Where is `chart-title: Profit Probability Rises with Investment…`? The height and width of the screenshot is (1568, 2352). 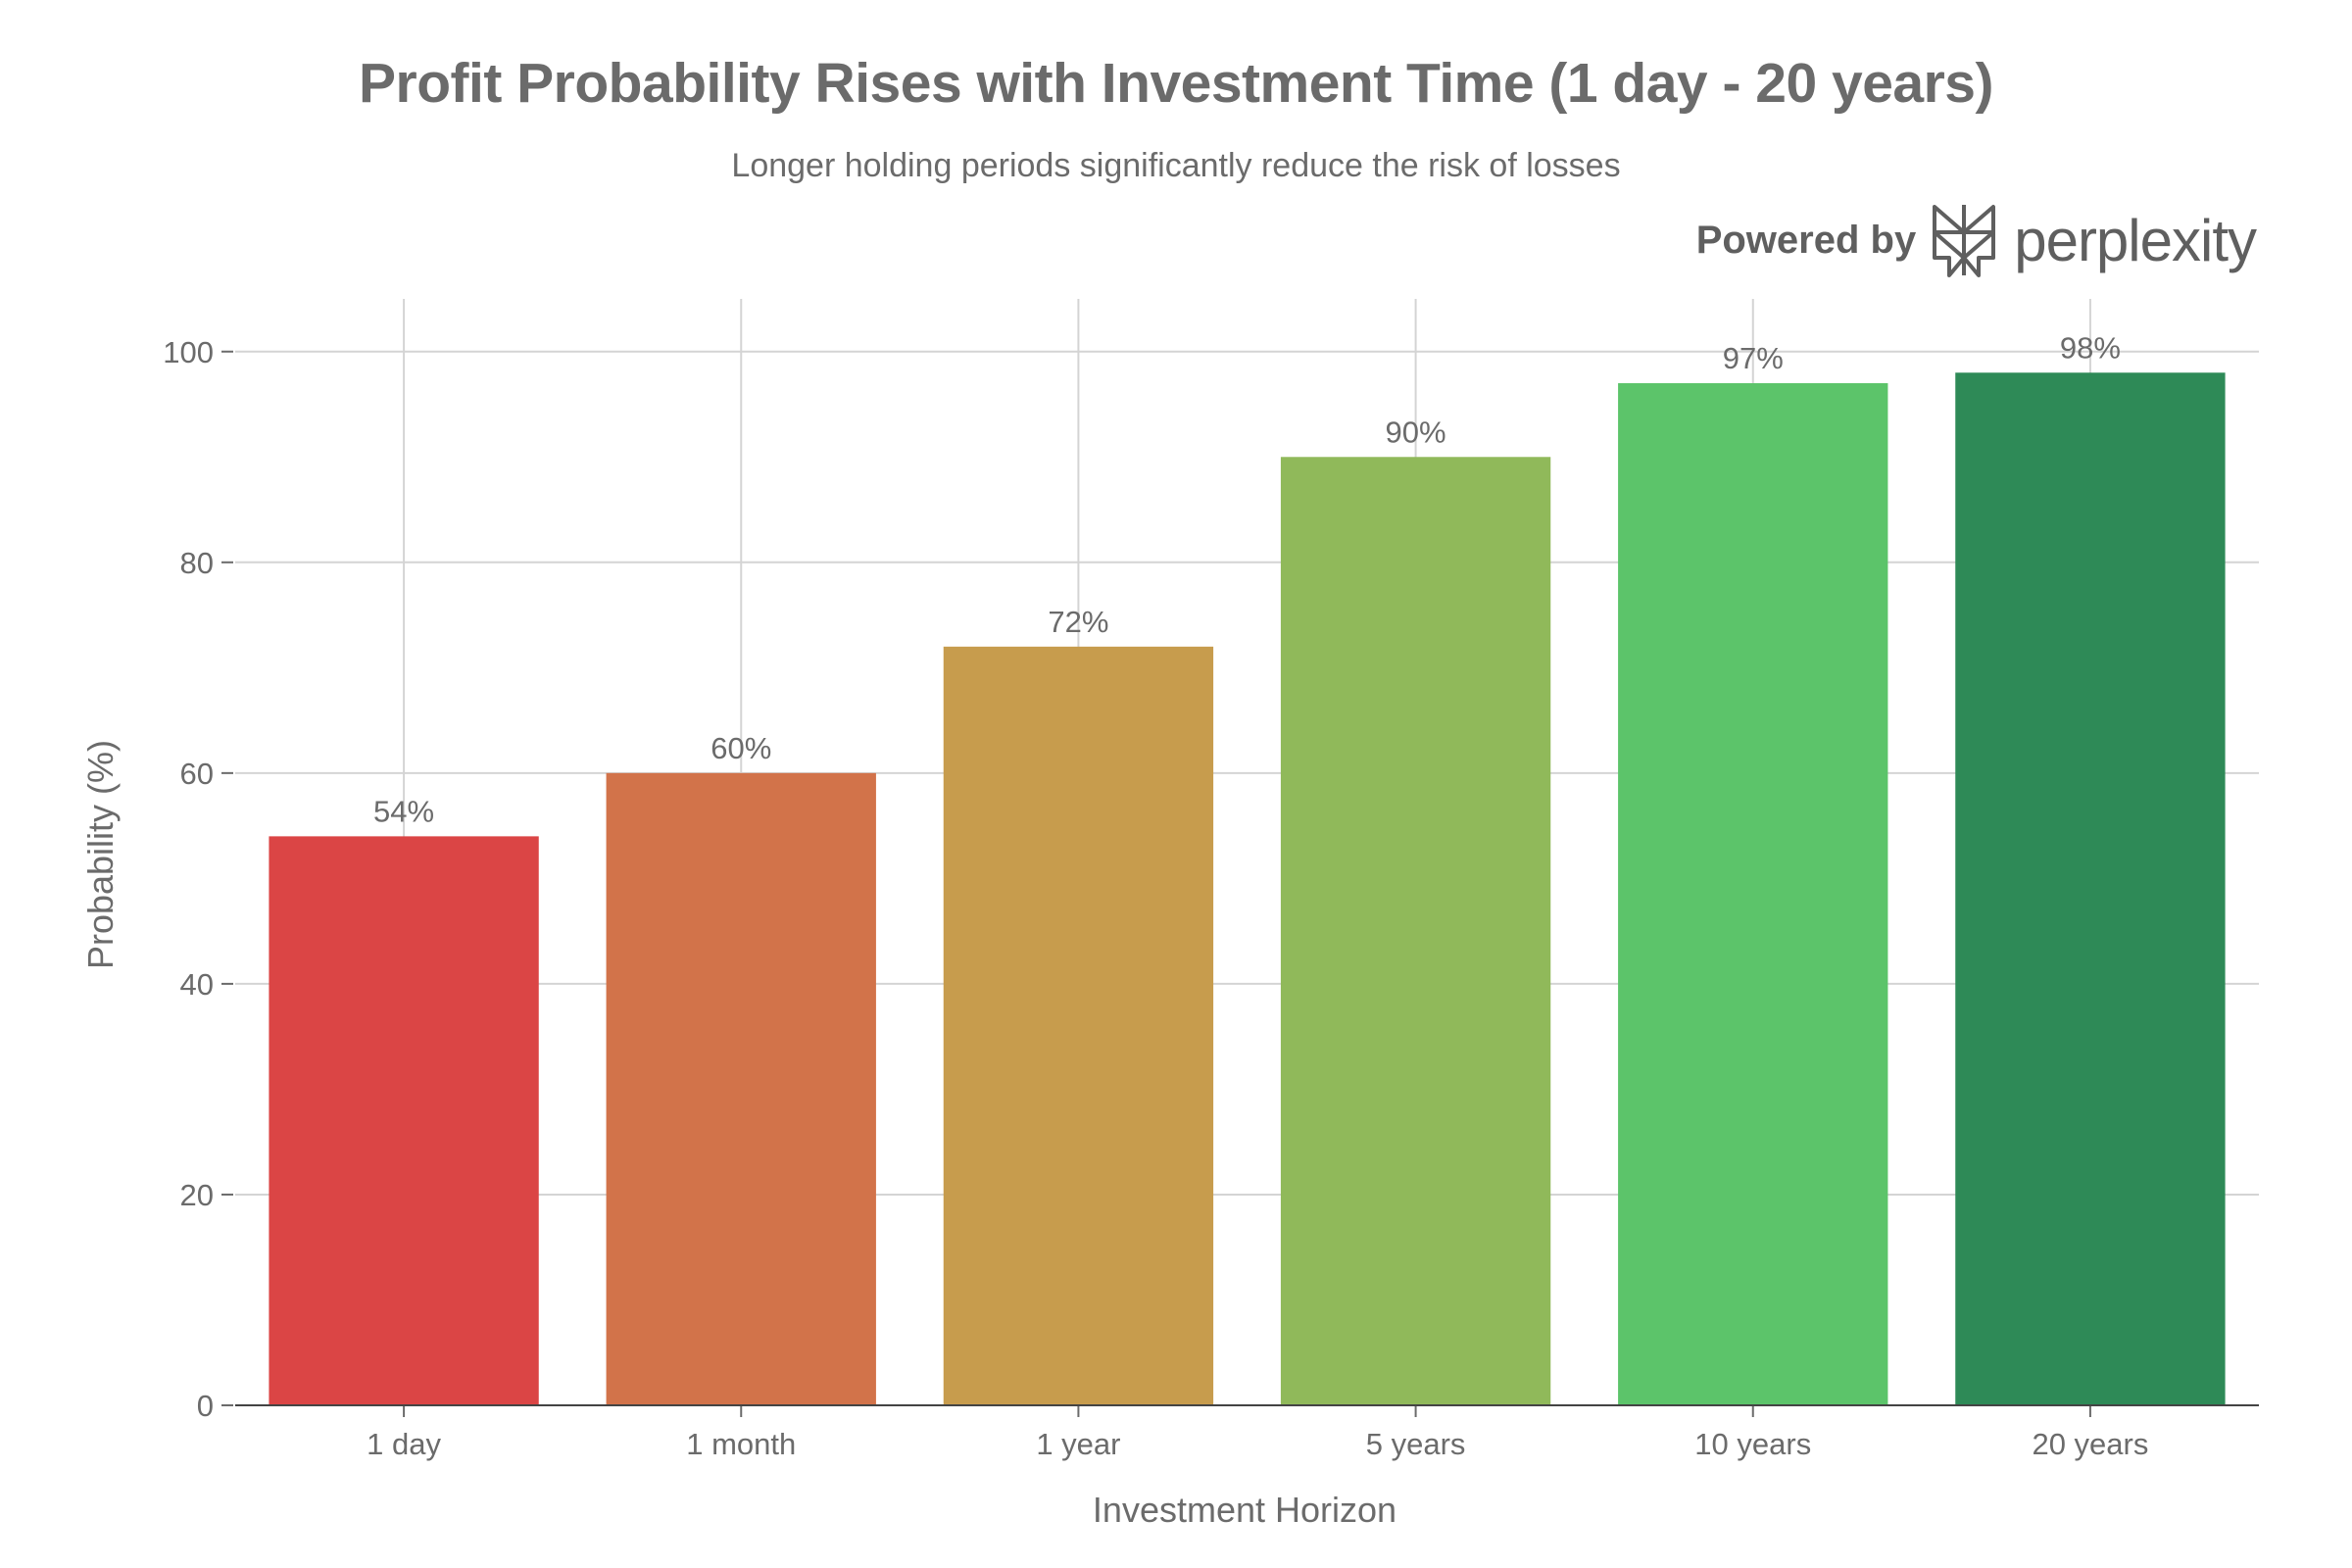
chart-title: Profit Probability Rises with Investment… is located at coordinates (1176, 83).